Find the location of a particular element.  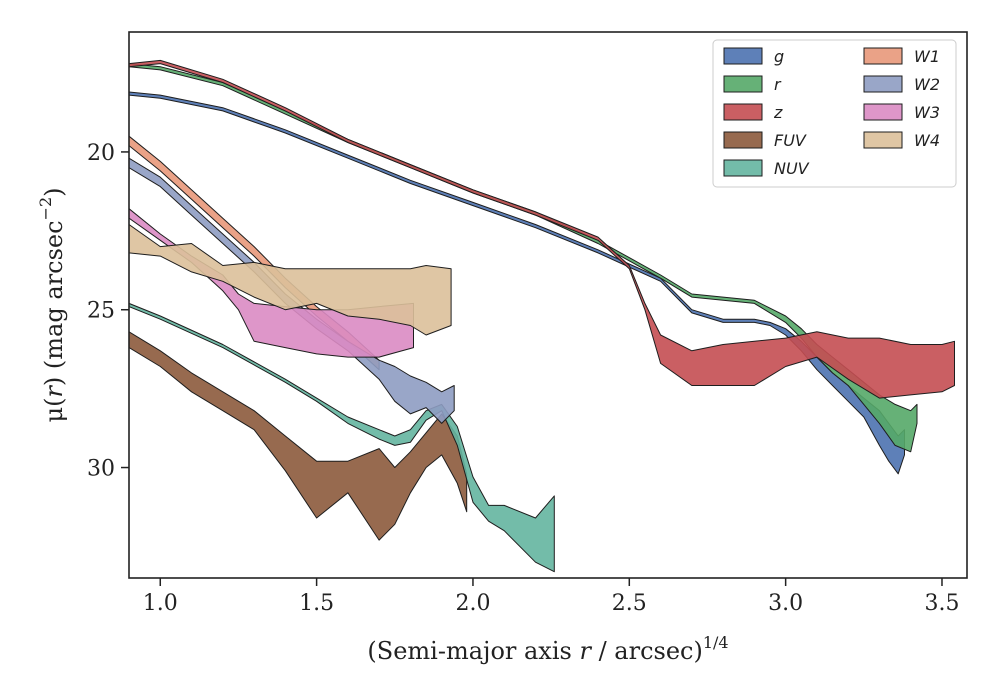

y-tick-label: 30 is located at coordinates (101, 469).